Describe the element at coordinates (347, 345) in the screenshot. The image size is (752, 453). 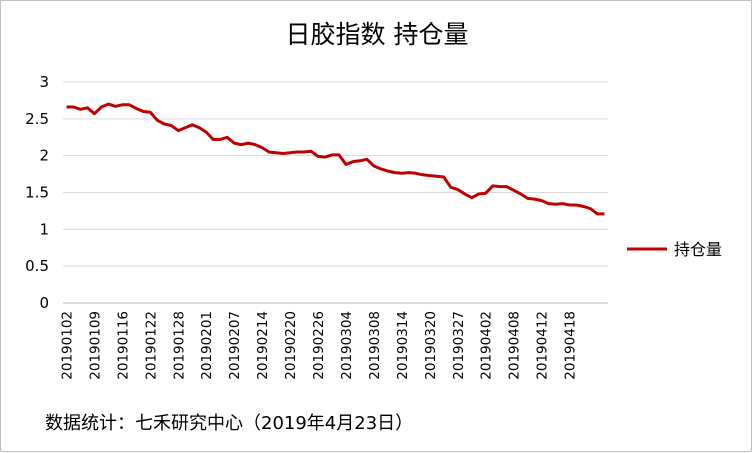
I see `x-tick-label: 20190304` at that location.